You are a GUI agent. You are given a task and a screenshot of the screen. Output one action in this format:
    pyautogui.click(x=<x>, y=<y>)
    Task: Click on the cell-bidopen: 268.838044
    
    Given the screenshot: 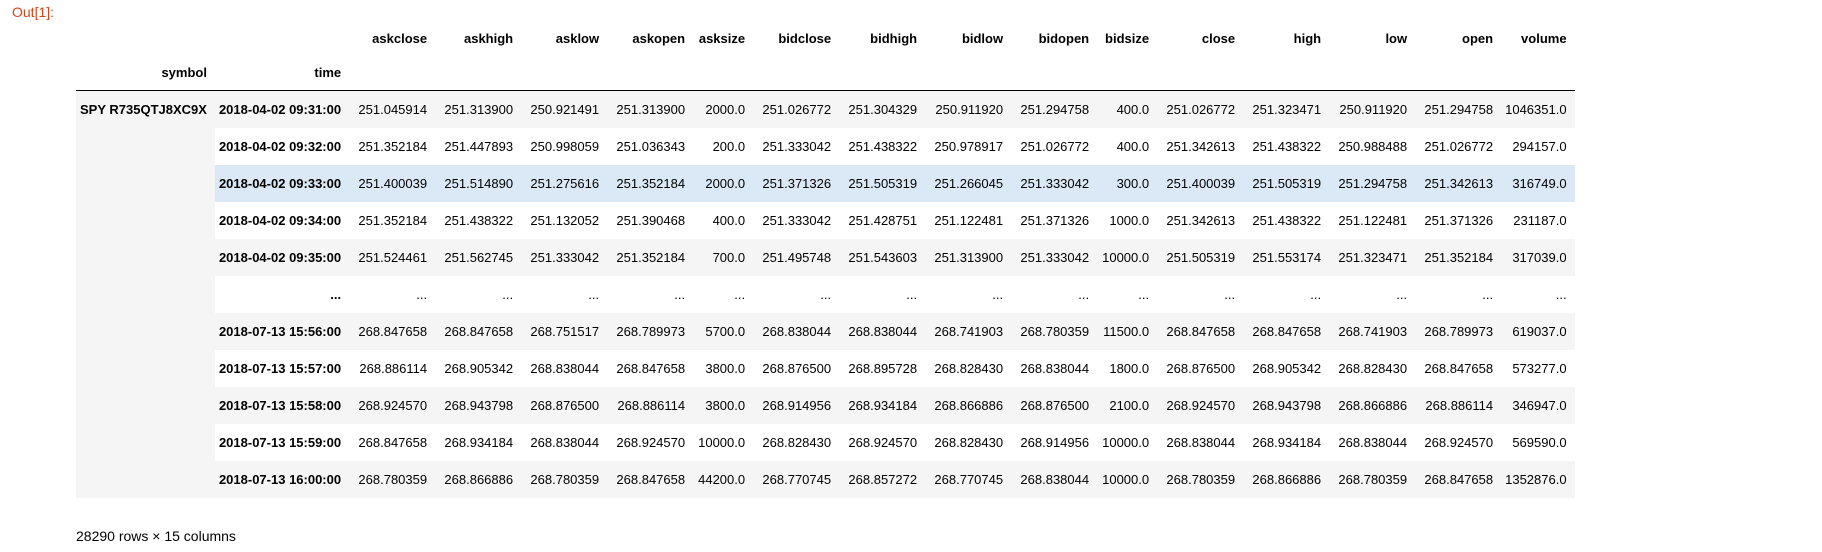 What is the action you would take?
    pyautogui.click(x=1055, y=368)
    